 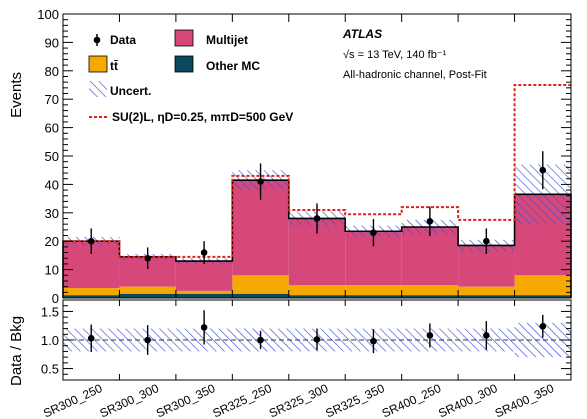 What do you see at coordinates (130, 91) in the screenshot?
I see `legend-uncert-label: Uncert.` at bounding box center [130, 91].